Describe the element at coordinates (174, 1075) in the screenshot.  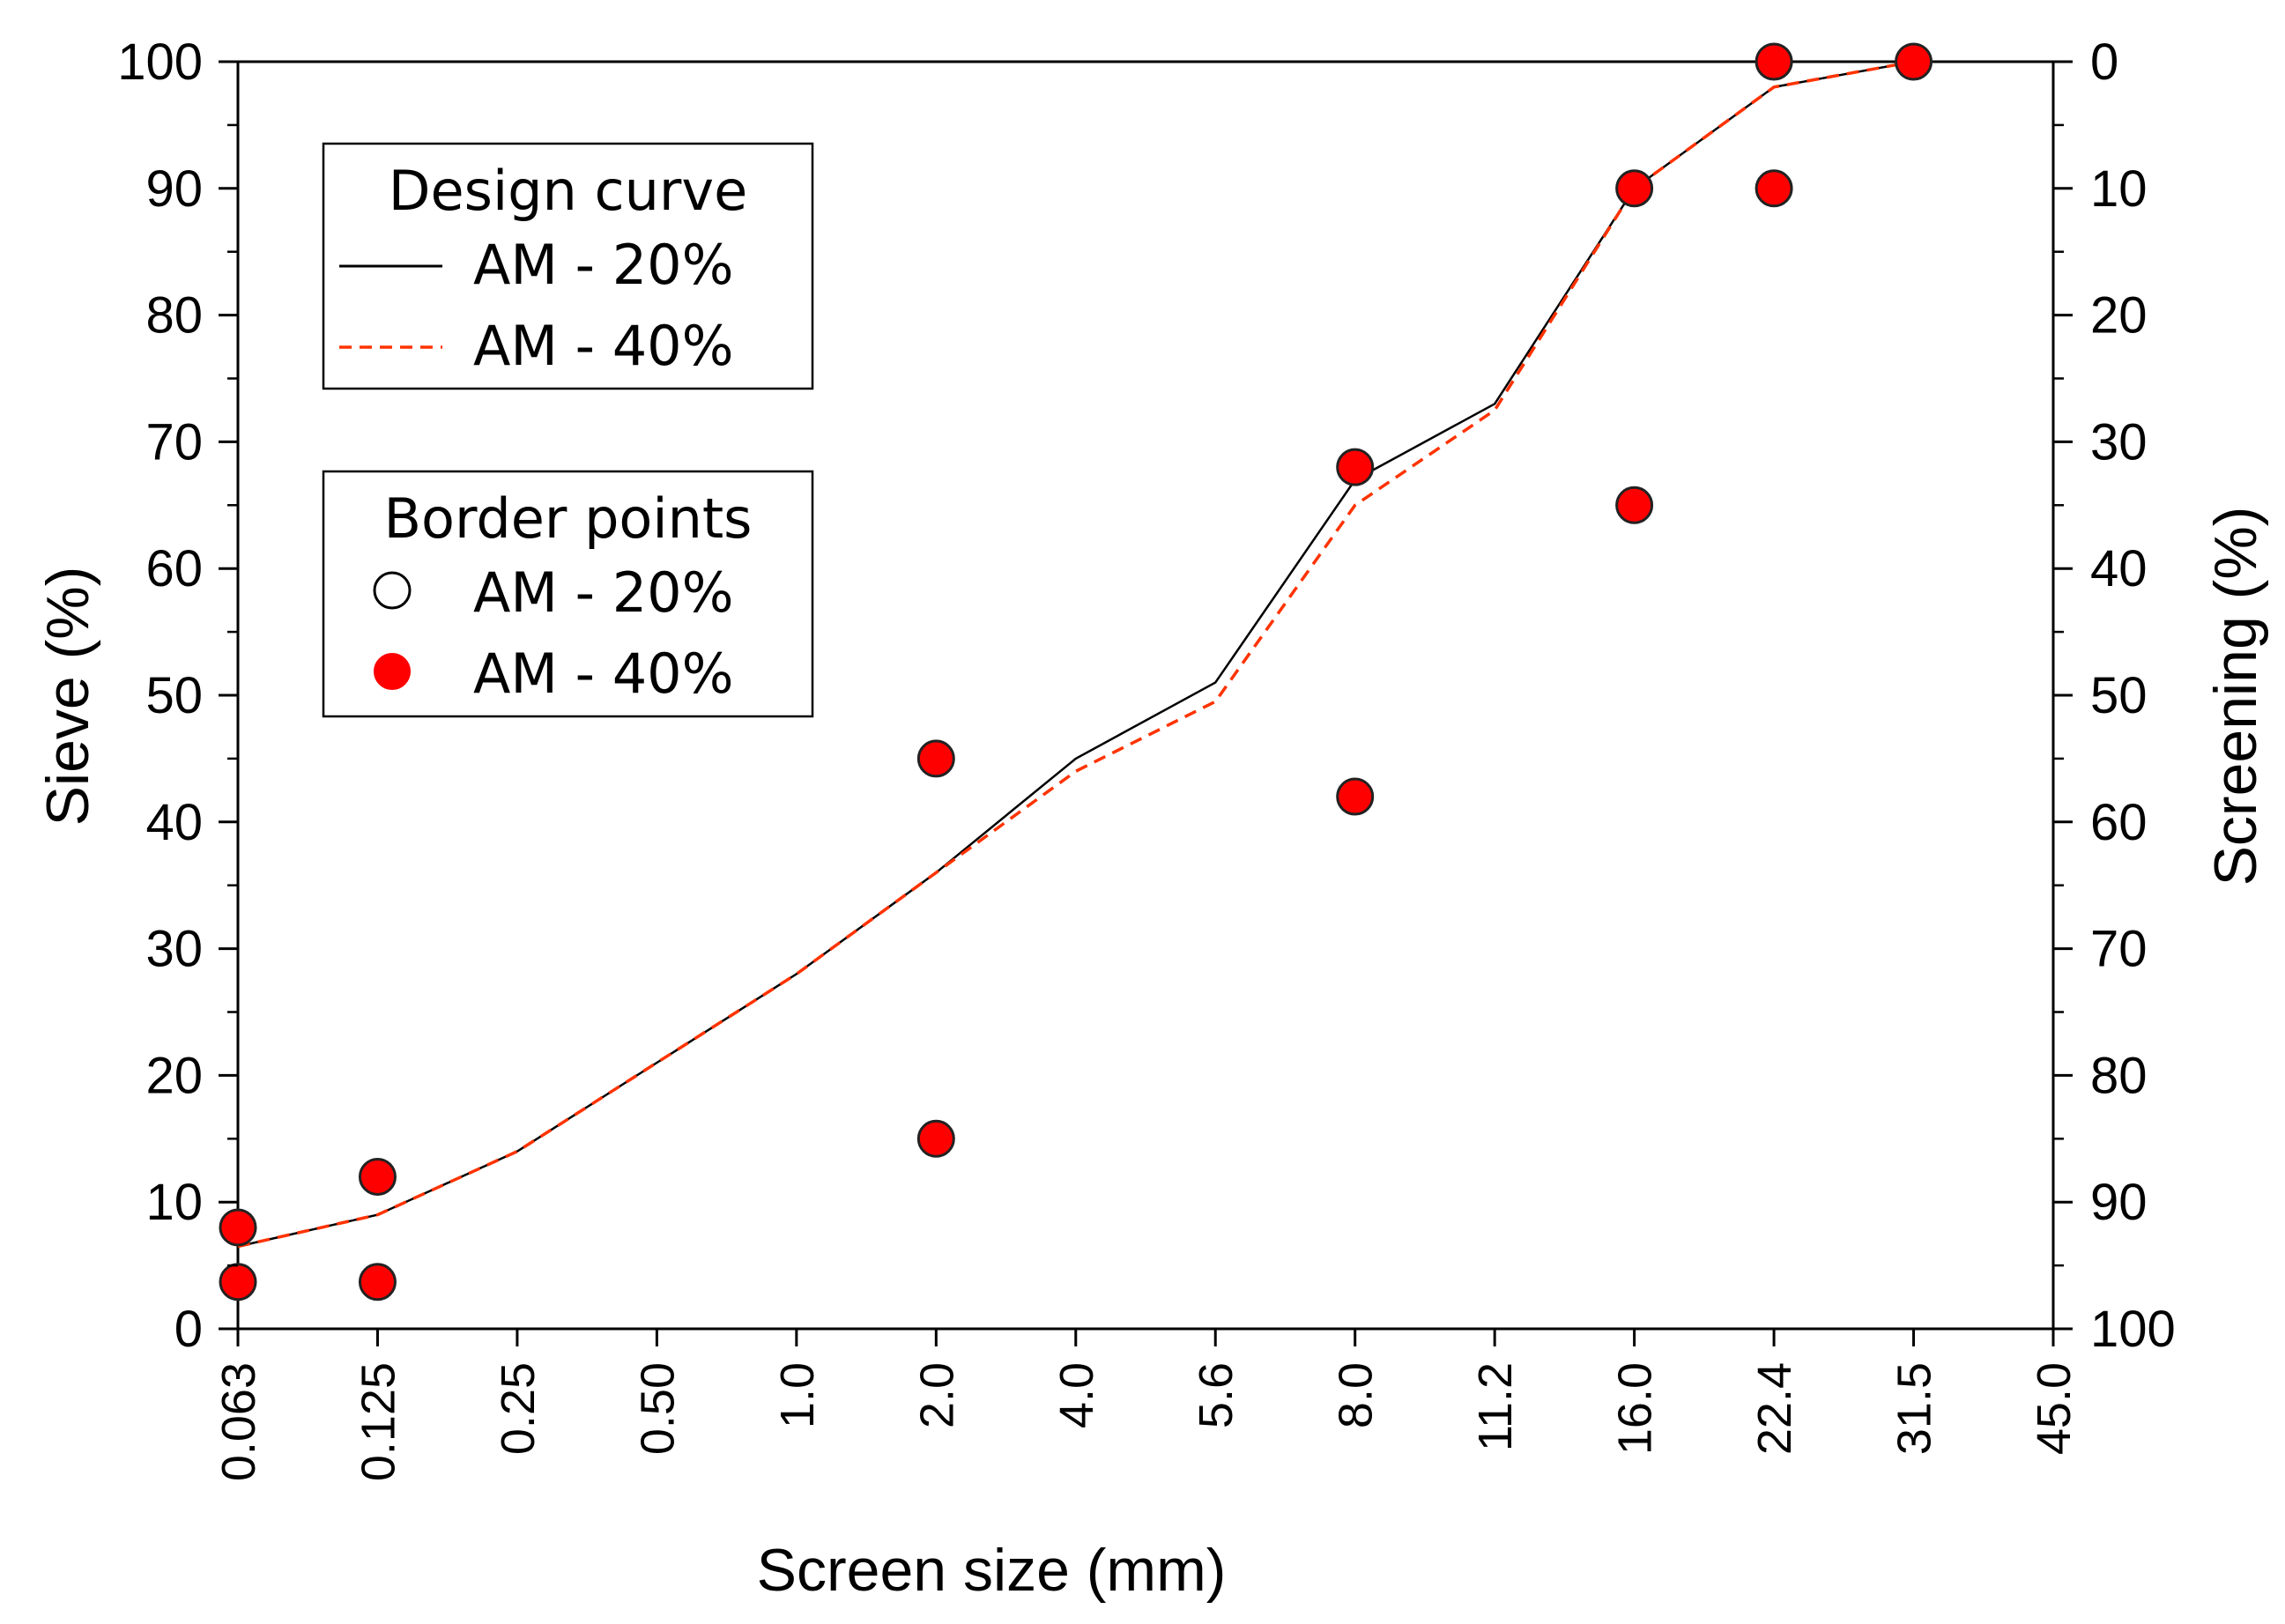
I see `y-tick-label: 20` at that location.